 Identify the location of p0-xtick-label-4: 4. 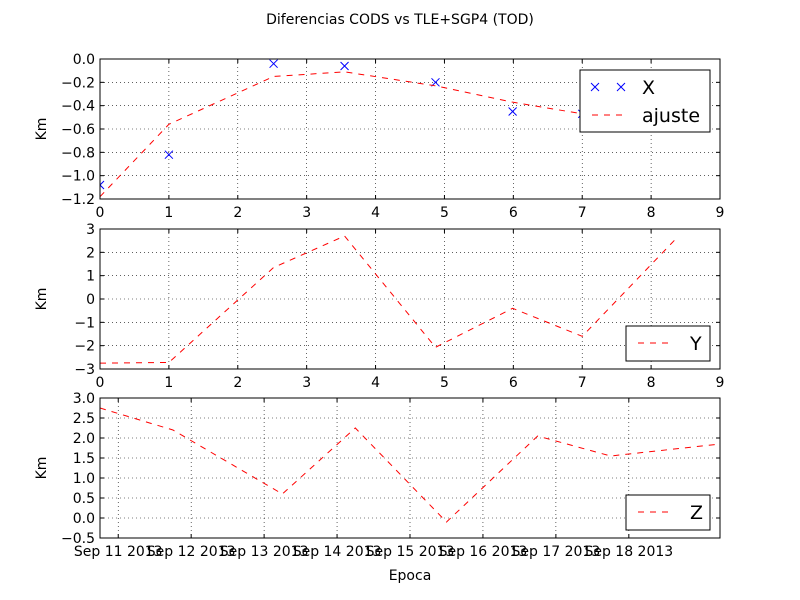
(375, 213).